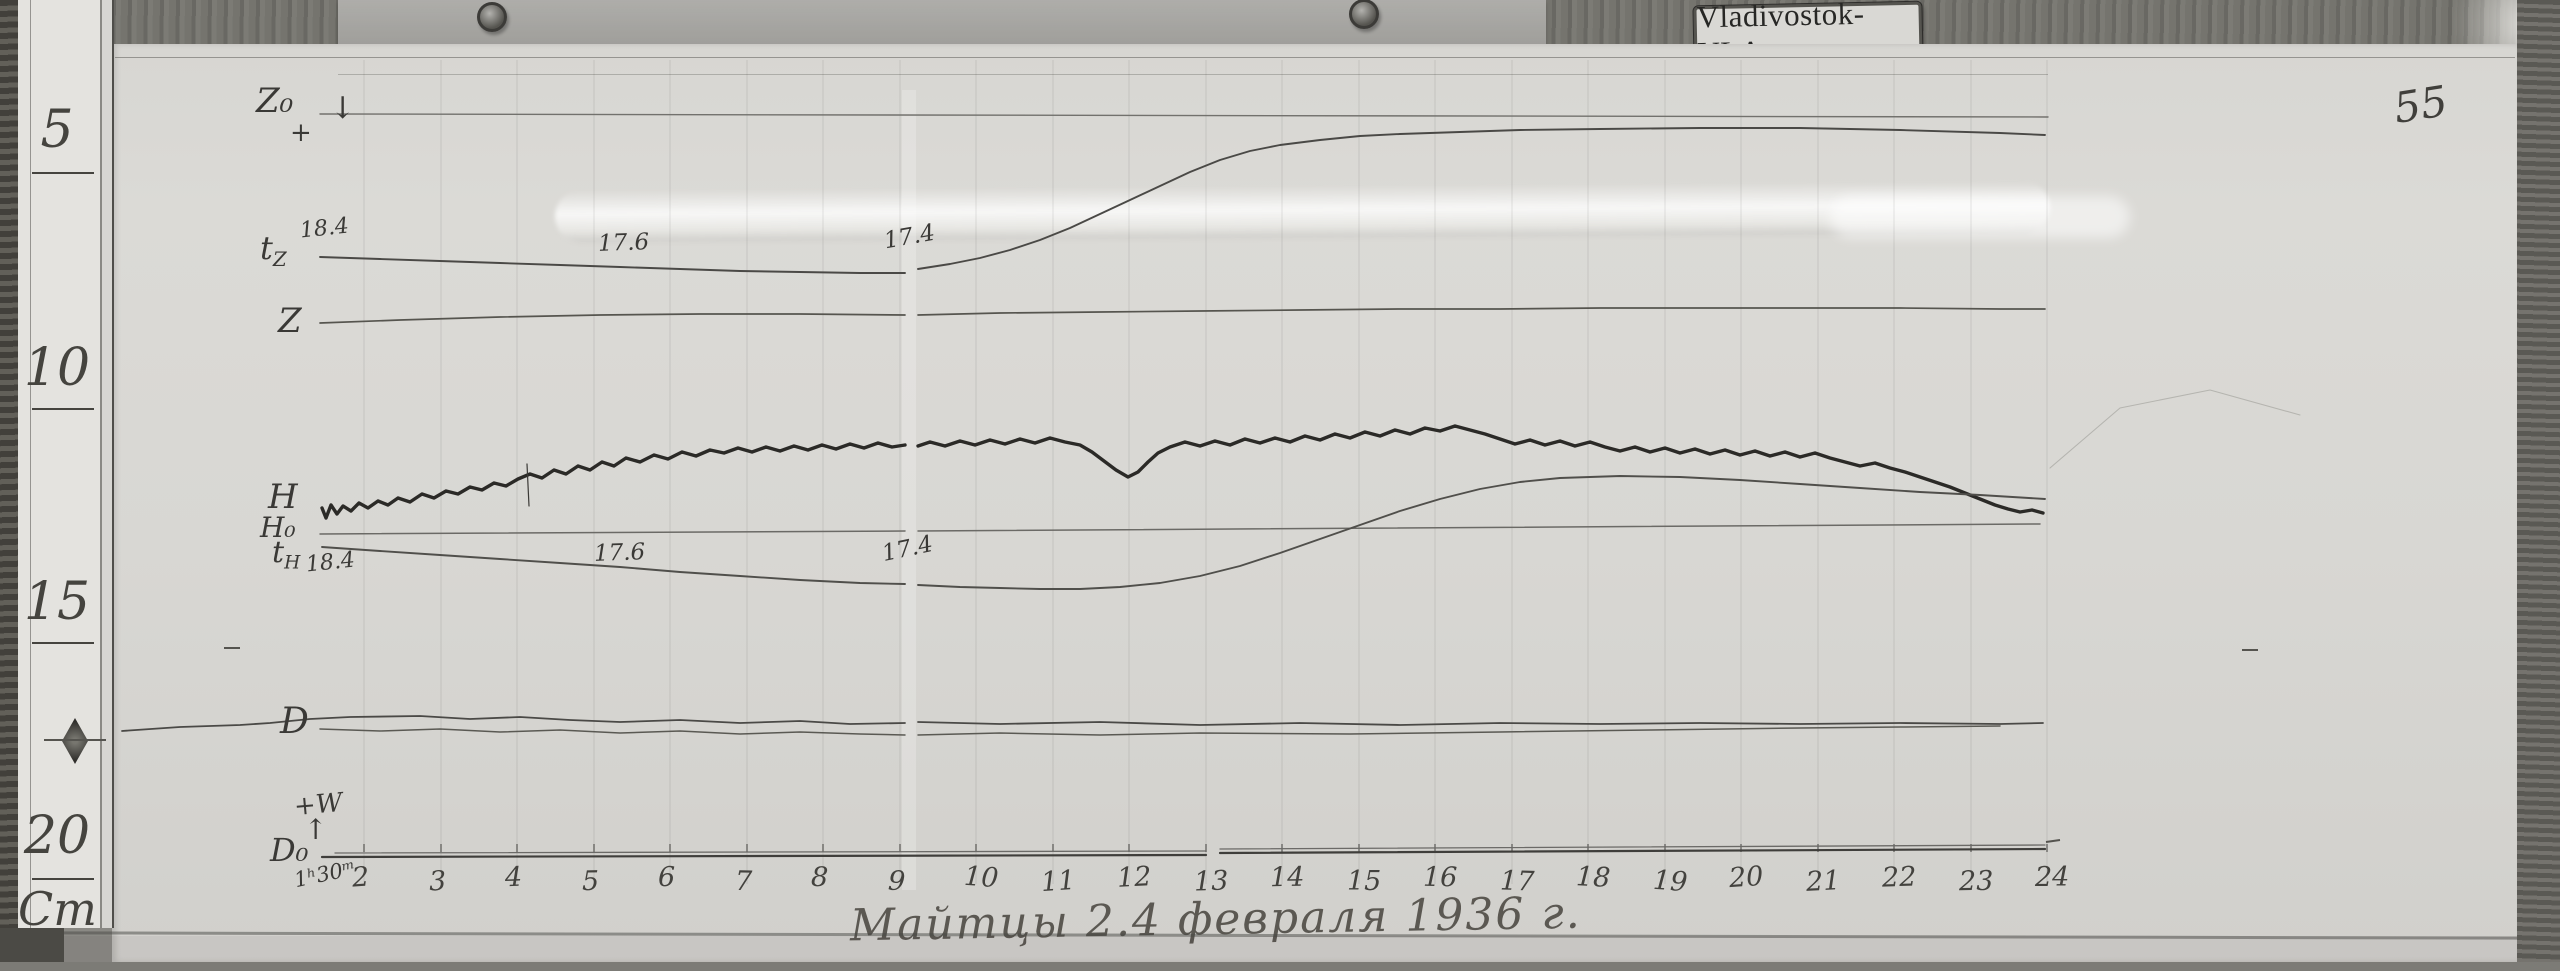 The height and width of the screenshot is (971, 2560). Describe the element at coordinates (896, 881) in the screenshot. I see `hour-label-9: 9` at that location.